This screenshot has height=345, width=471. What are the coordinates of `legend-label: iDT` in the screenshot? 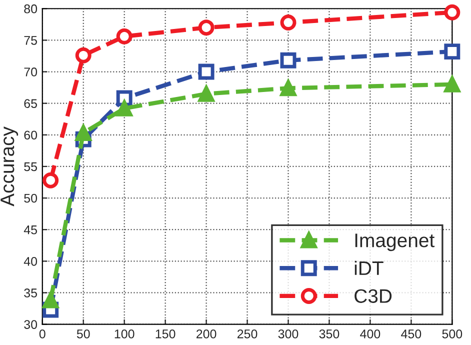 It's located at (369, 267).